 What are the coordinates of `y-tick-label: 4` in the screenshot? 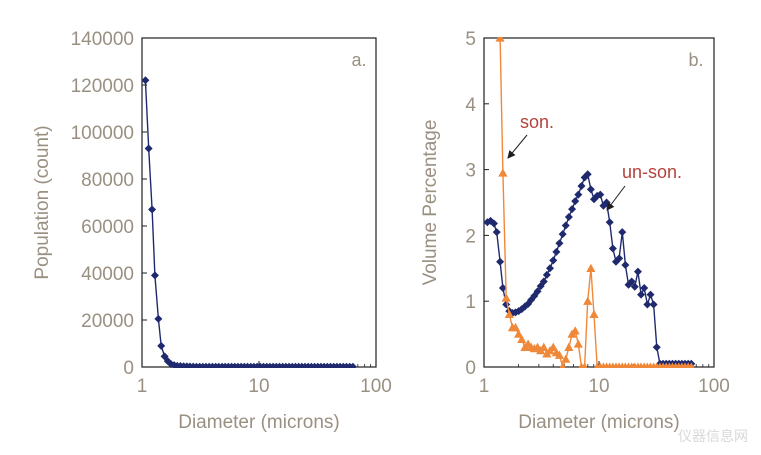 It's located at (470, 105).